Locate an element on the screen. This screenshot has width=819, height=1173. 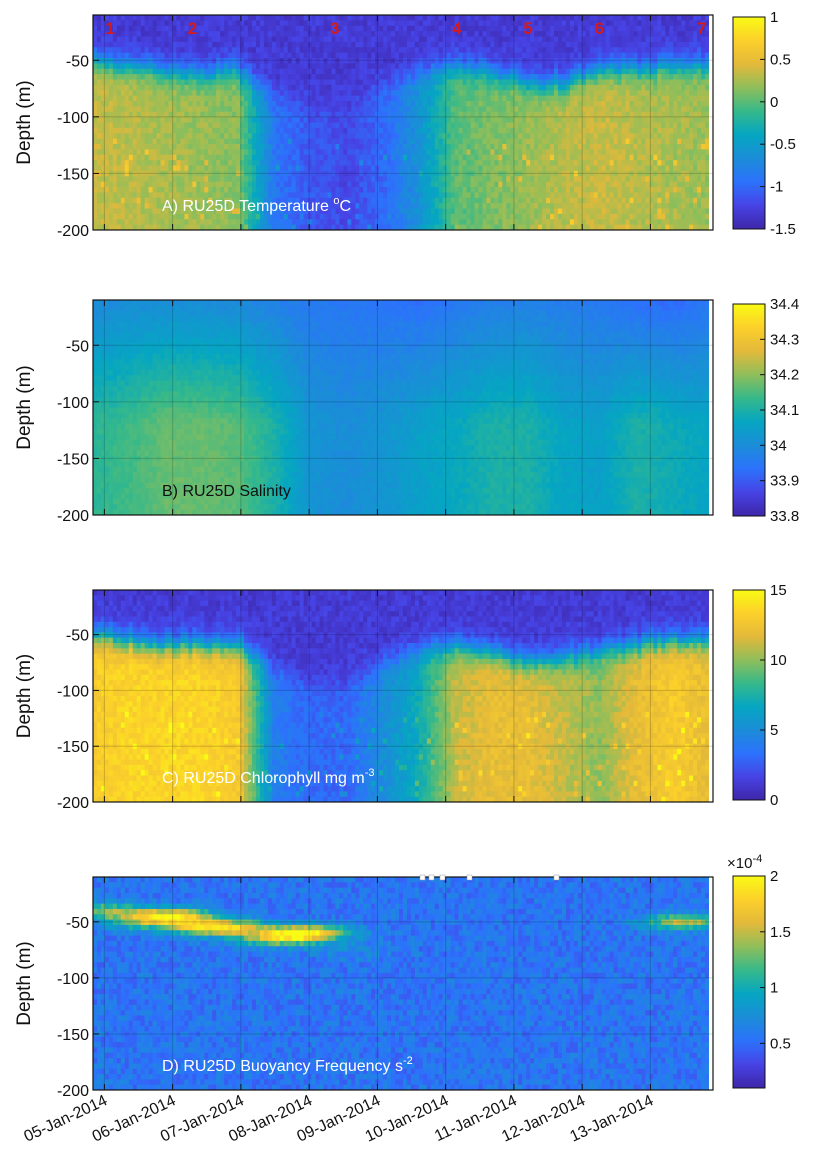
colorbar-tick-label: 34 is located at coordinates (778, 445).